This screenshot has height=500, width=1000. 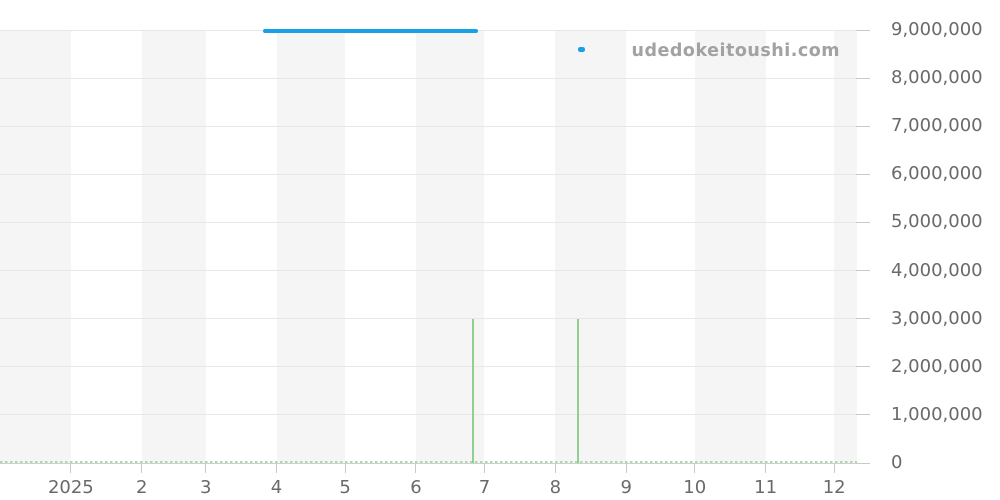 I want to click on x-axis-tick-label: 4, so click(x=276, y=487).